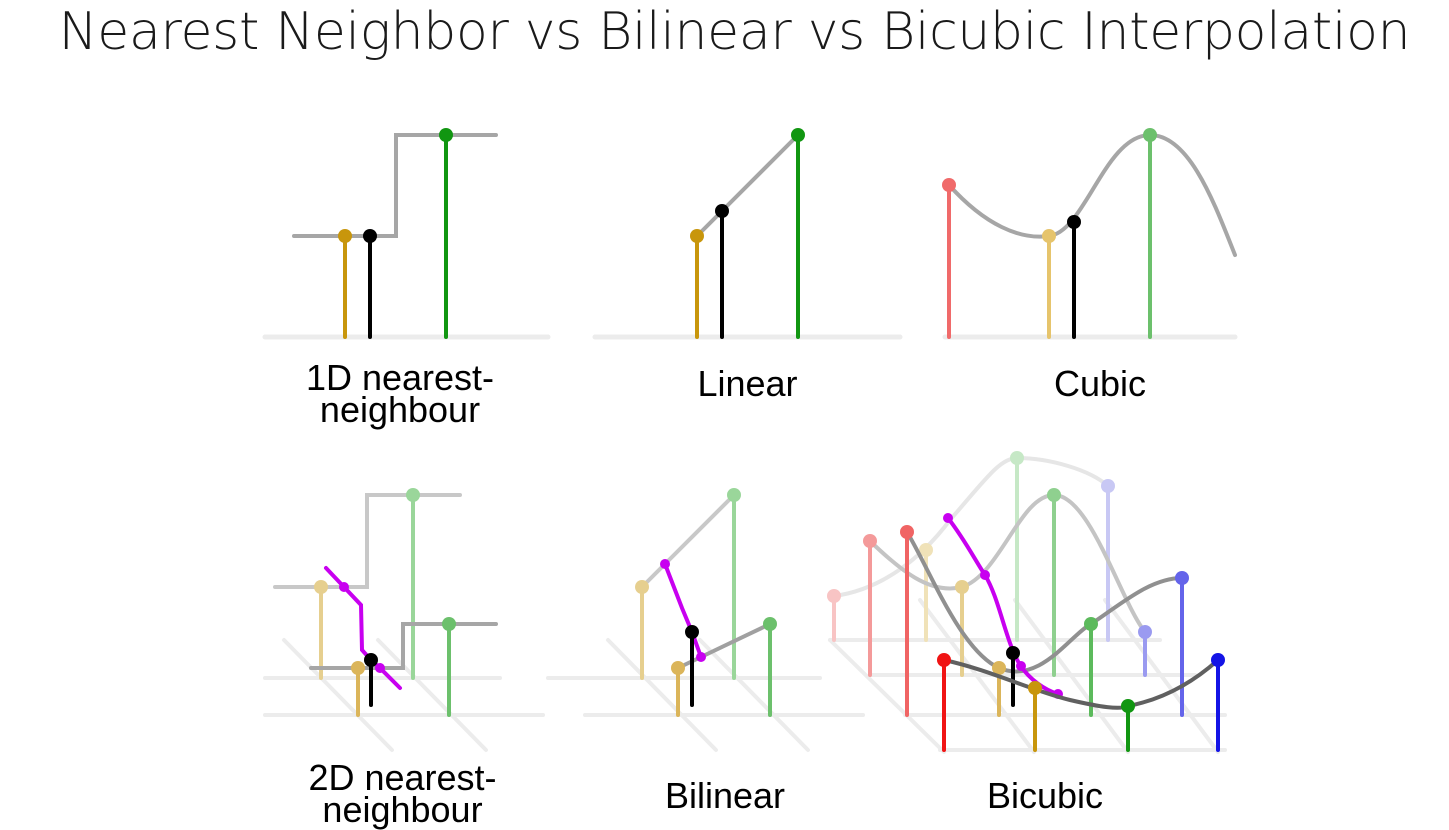  I want to click on back-step-curve, so click(367, 541).